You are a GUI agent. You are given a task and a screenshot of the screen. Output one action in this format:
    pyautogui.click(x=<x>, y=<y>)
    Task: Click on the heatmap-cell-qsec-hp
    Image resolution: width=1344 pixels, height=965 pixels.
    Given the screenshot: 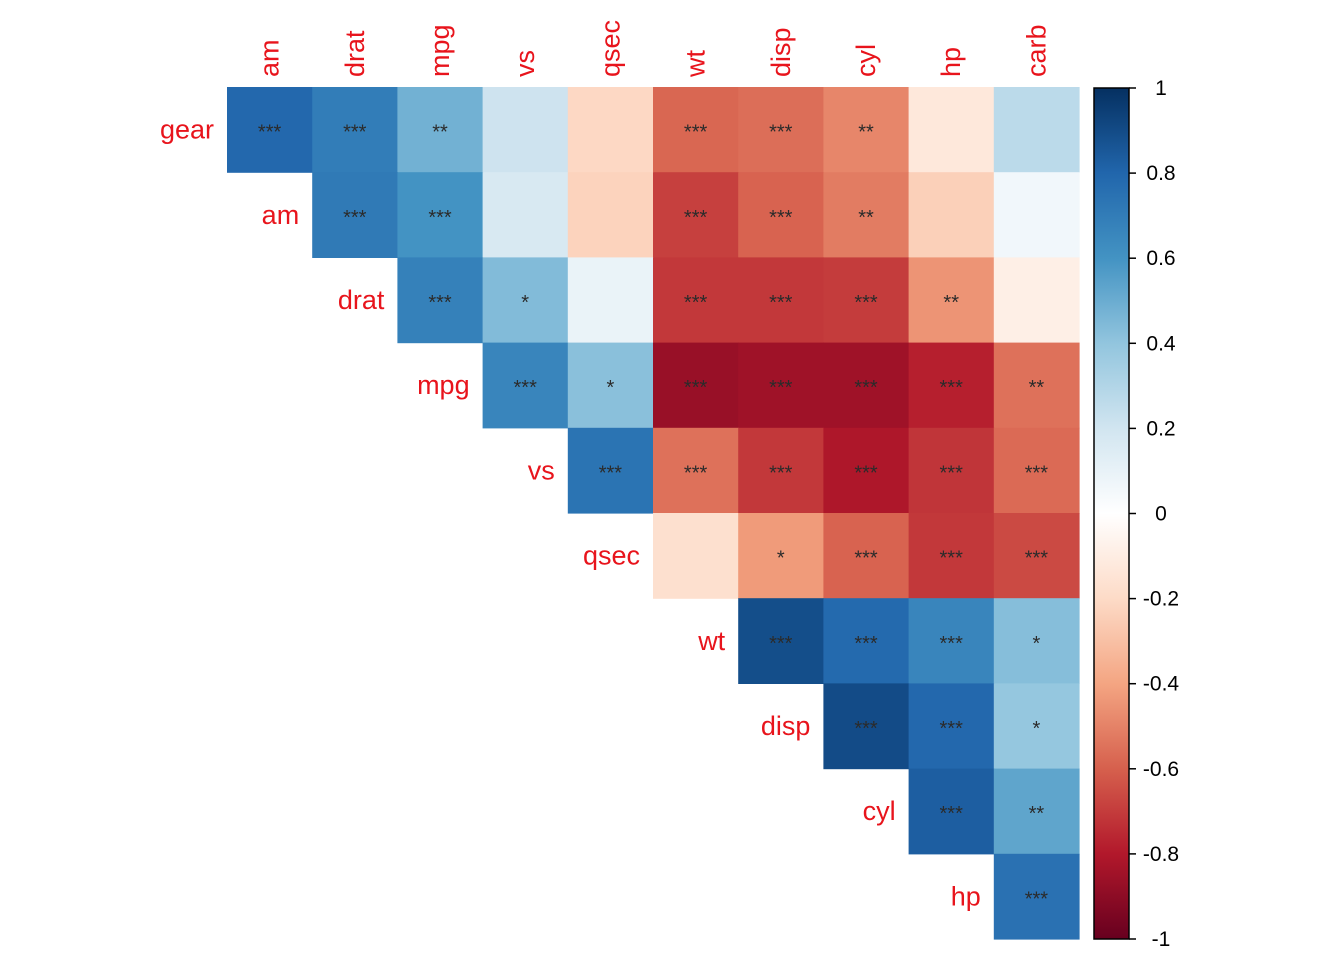 What is the action you would take?
    pyautogui.click(x=951, y=556)
    